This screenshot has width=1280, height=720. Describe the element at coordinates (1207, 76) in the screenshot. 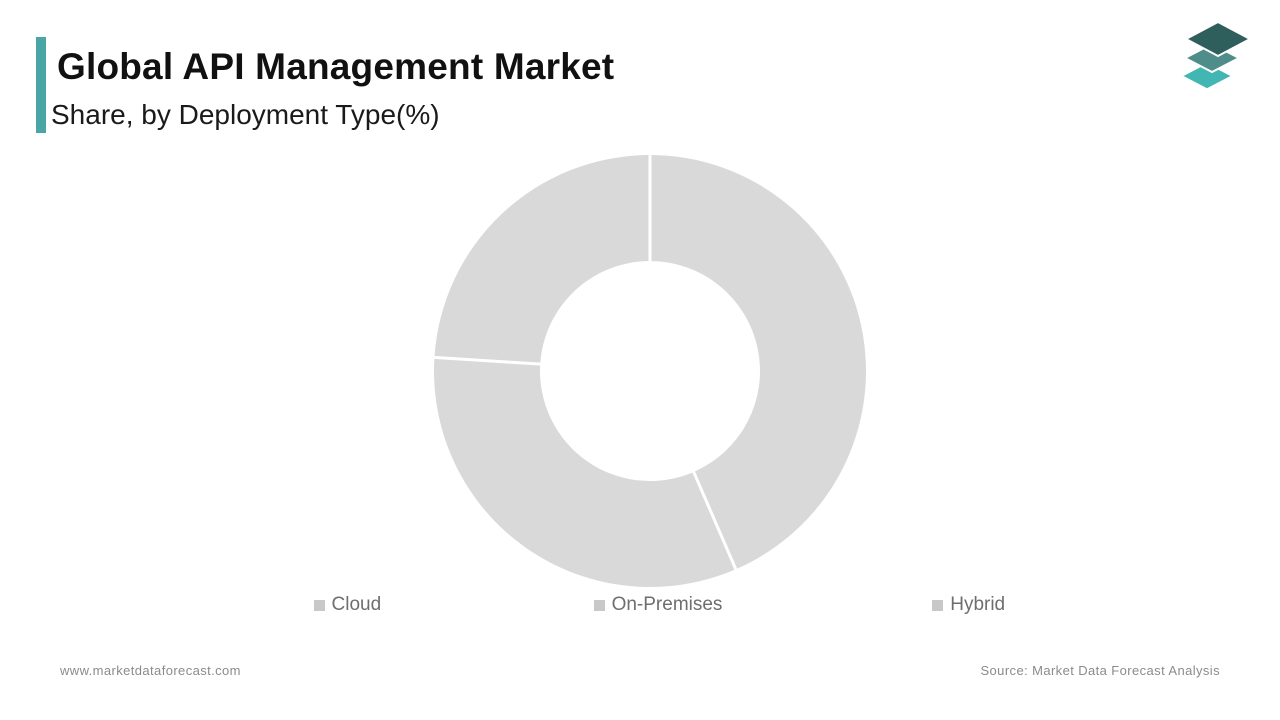

I see `logo-layer-bottom` at that location.